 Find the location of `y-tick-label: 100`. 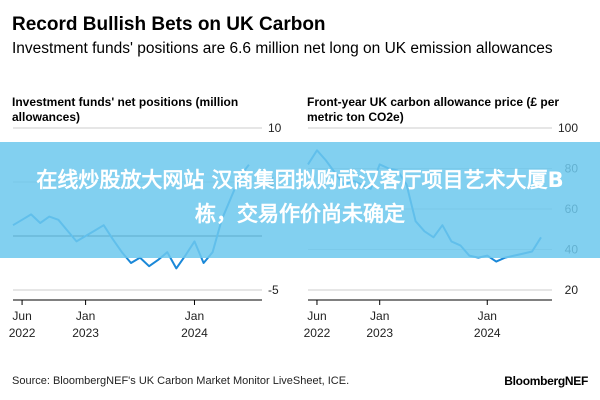

y-tick-label: 100 is located at coordinates (568, 128).